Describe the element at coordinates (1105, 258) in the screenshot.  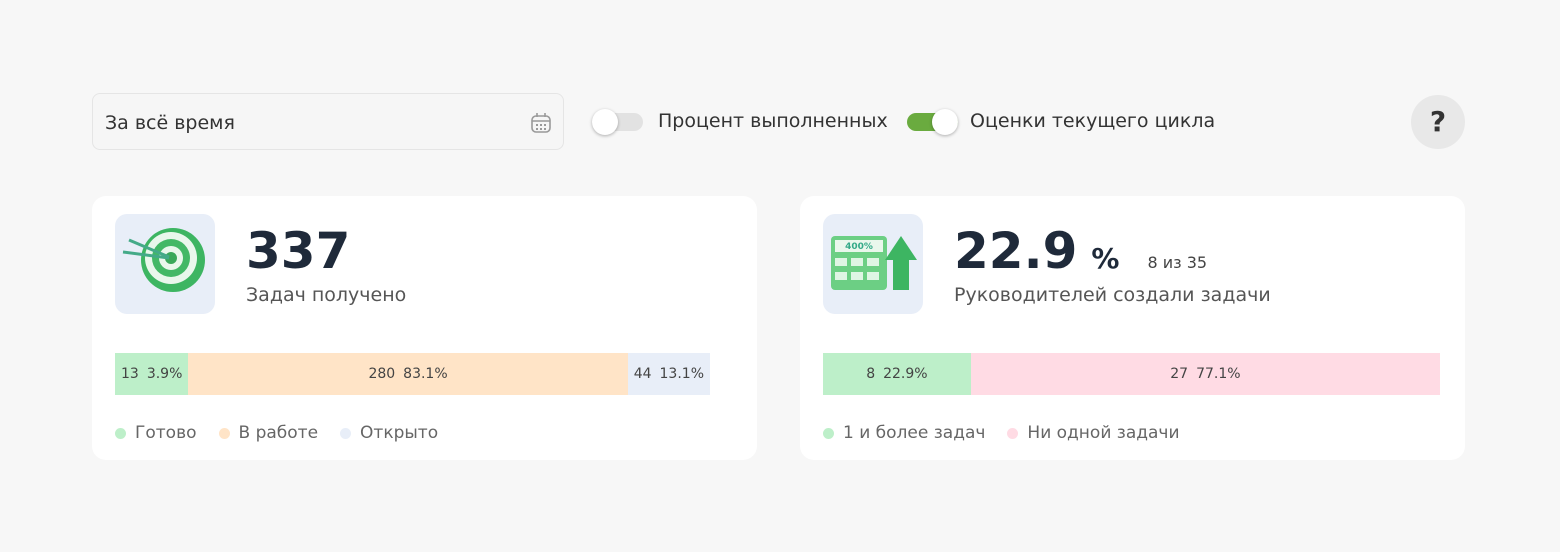
I see `unit: %` at that location.